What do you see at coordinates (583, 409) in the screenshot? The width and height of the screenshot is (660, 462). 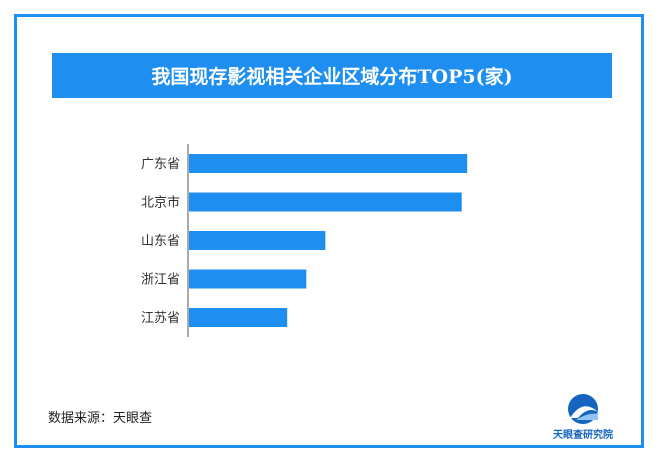 I see `tianyancha-logo-icon` at bounding box center [583, 409].